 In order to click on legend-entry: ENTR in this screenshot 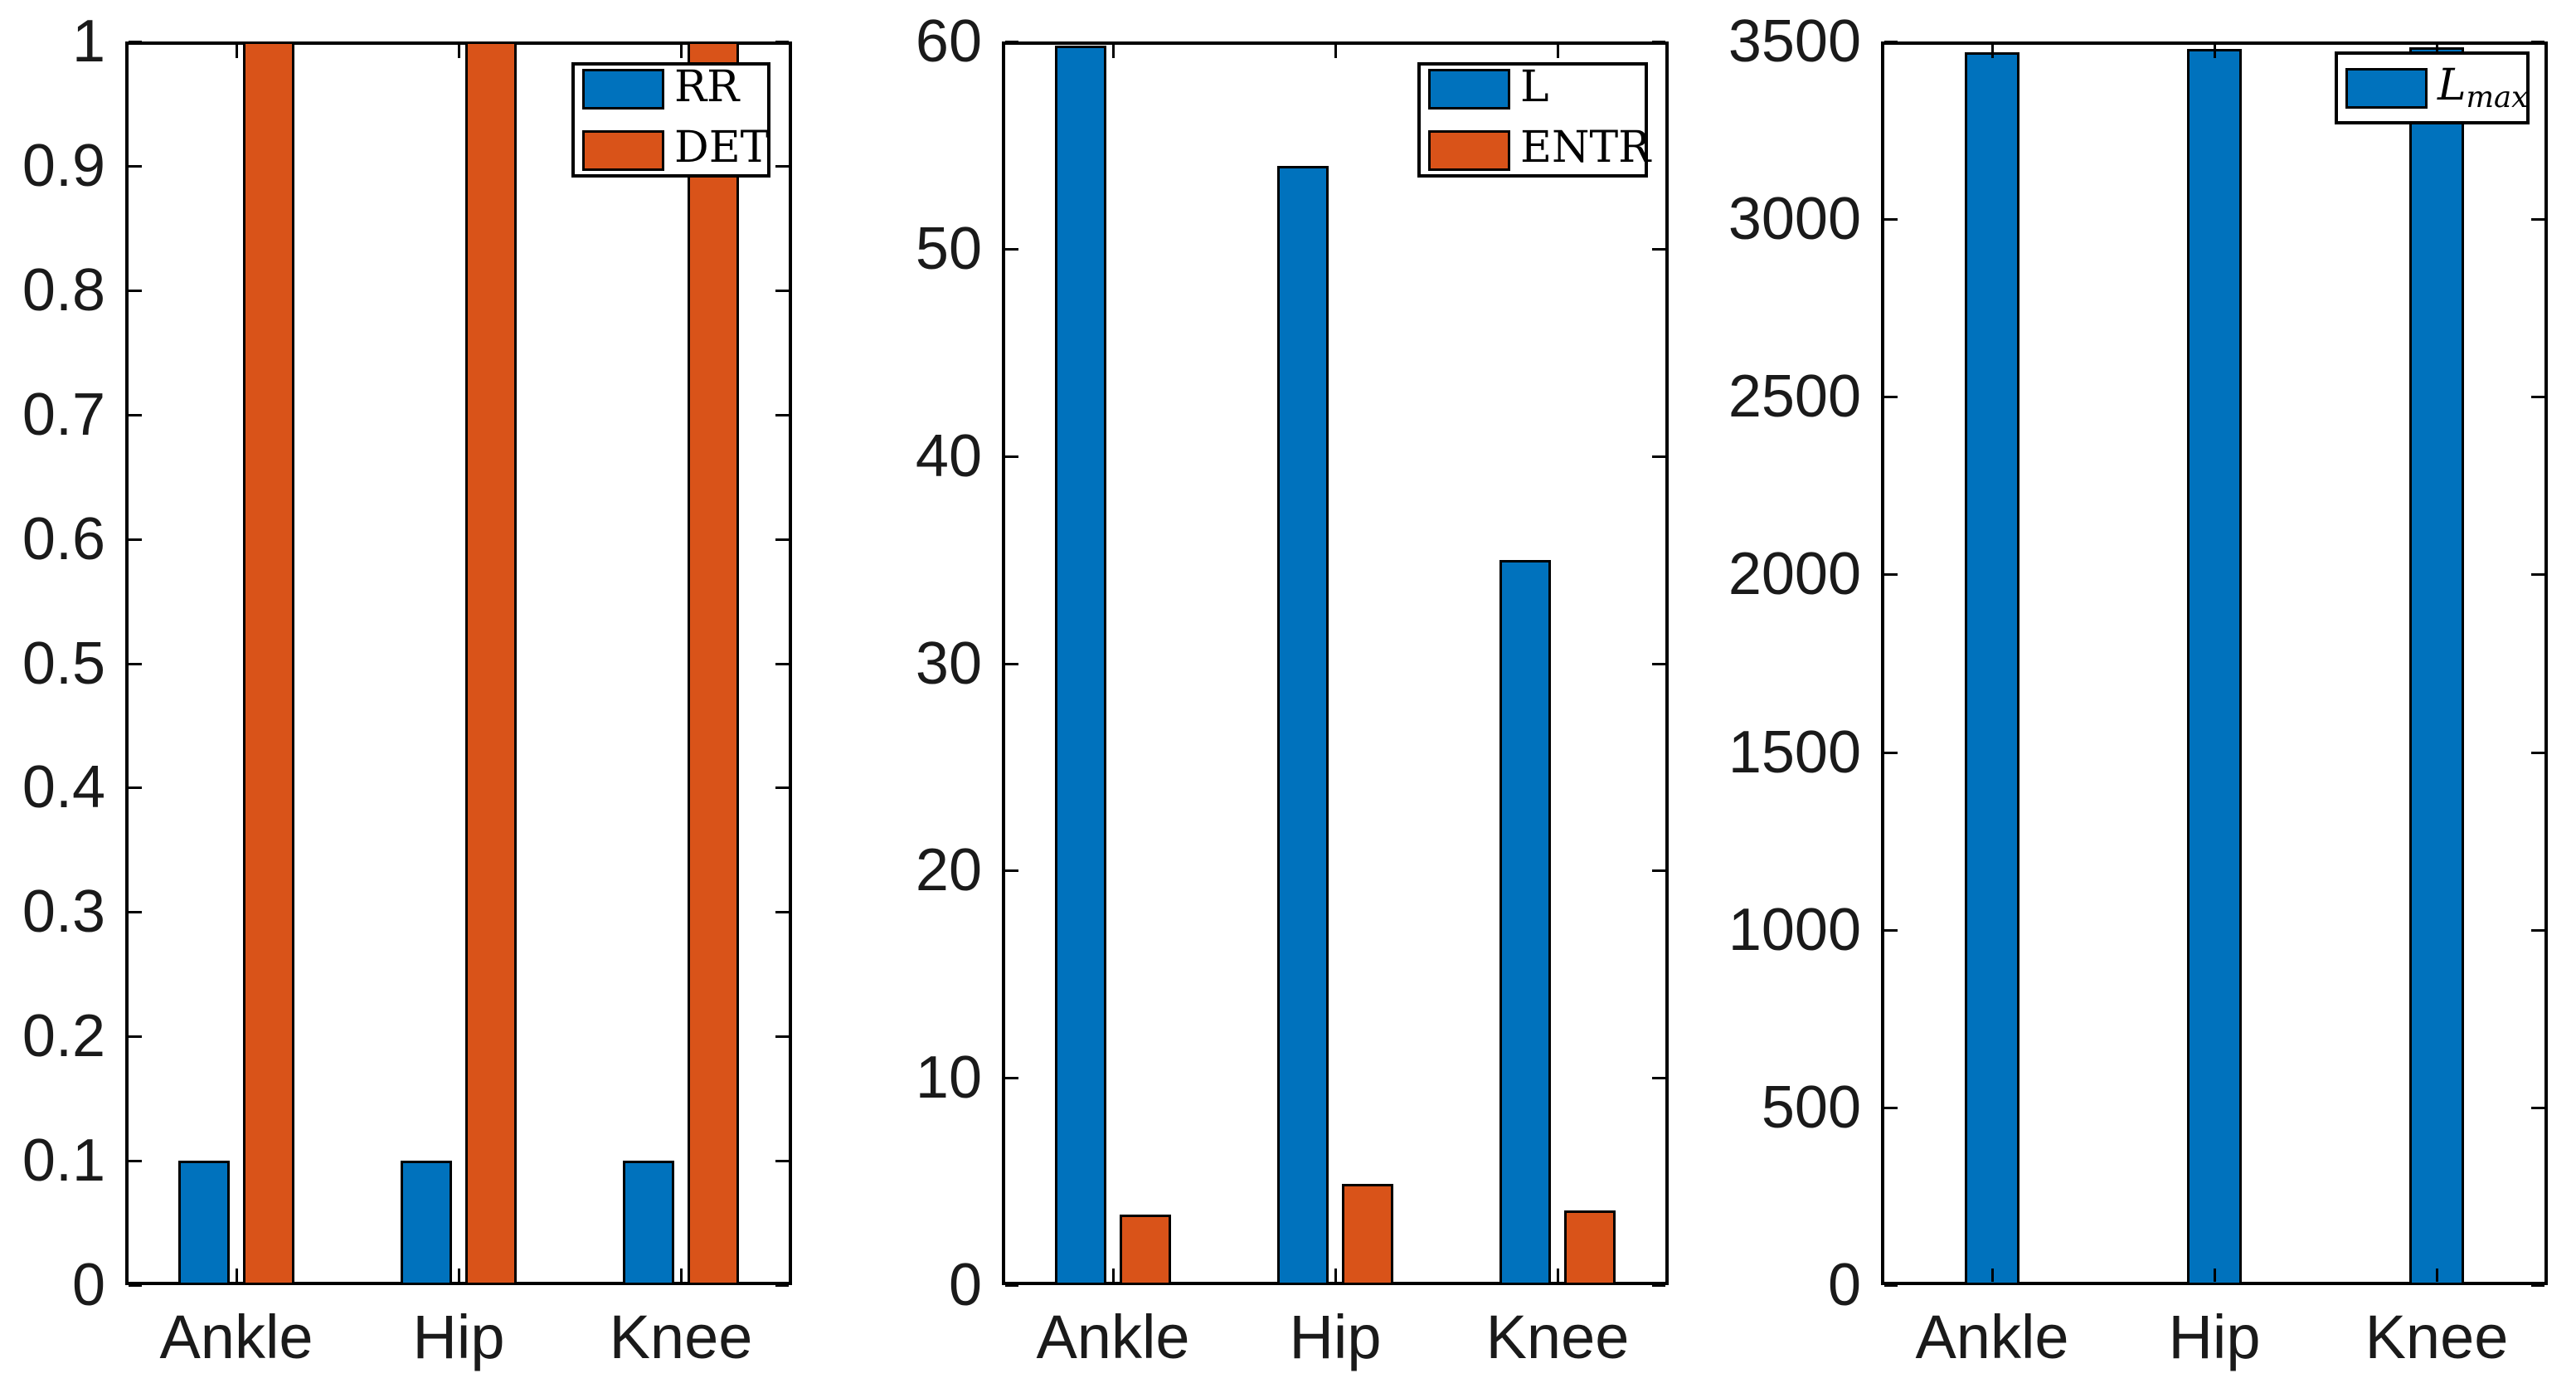, I will do `click(1539, 150)`.